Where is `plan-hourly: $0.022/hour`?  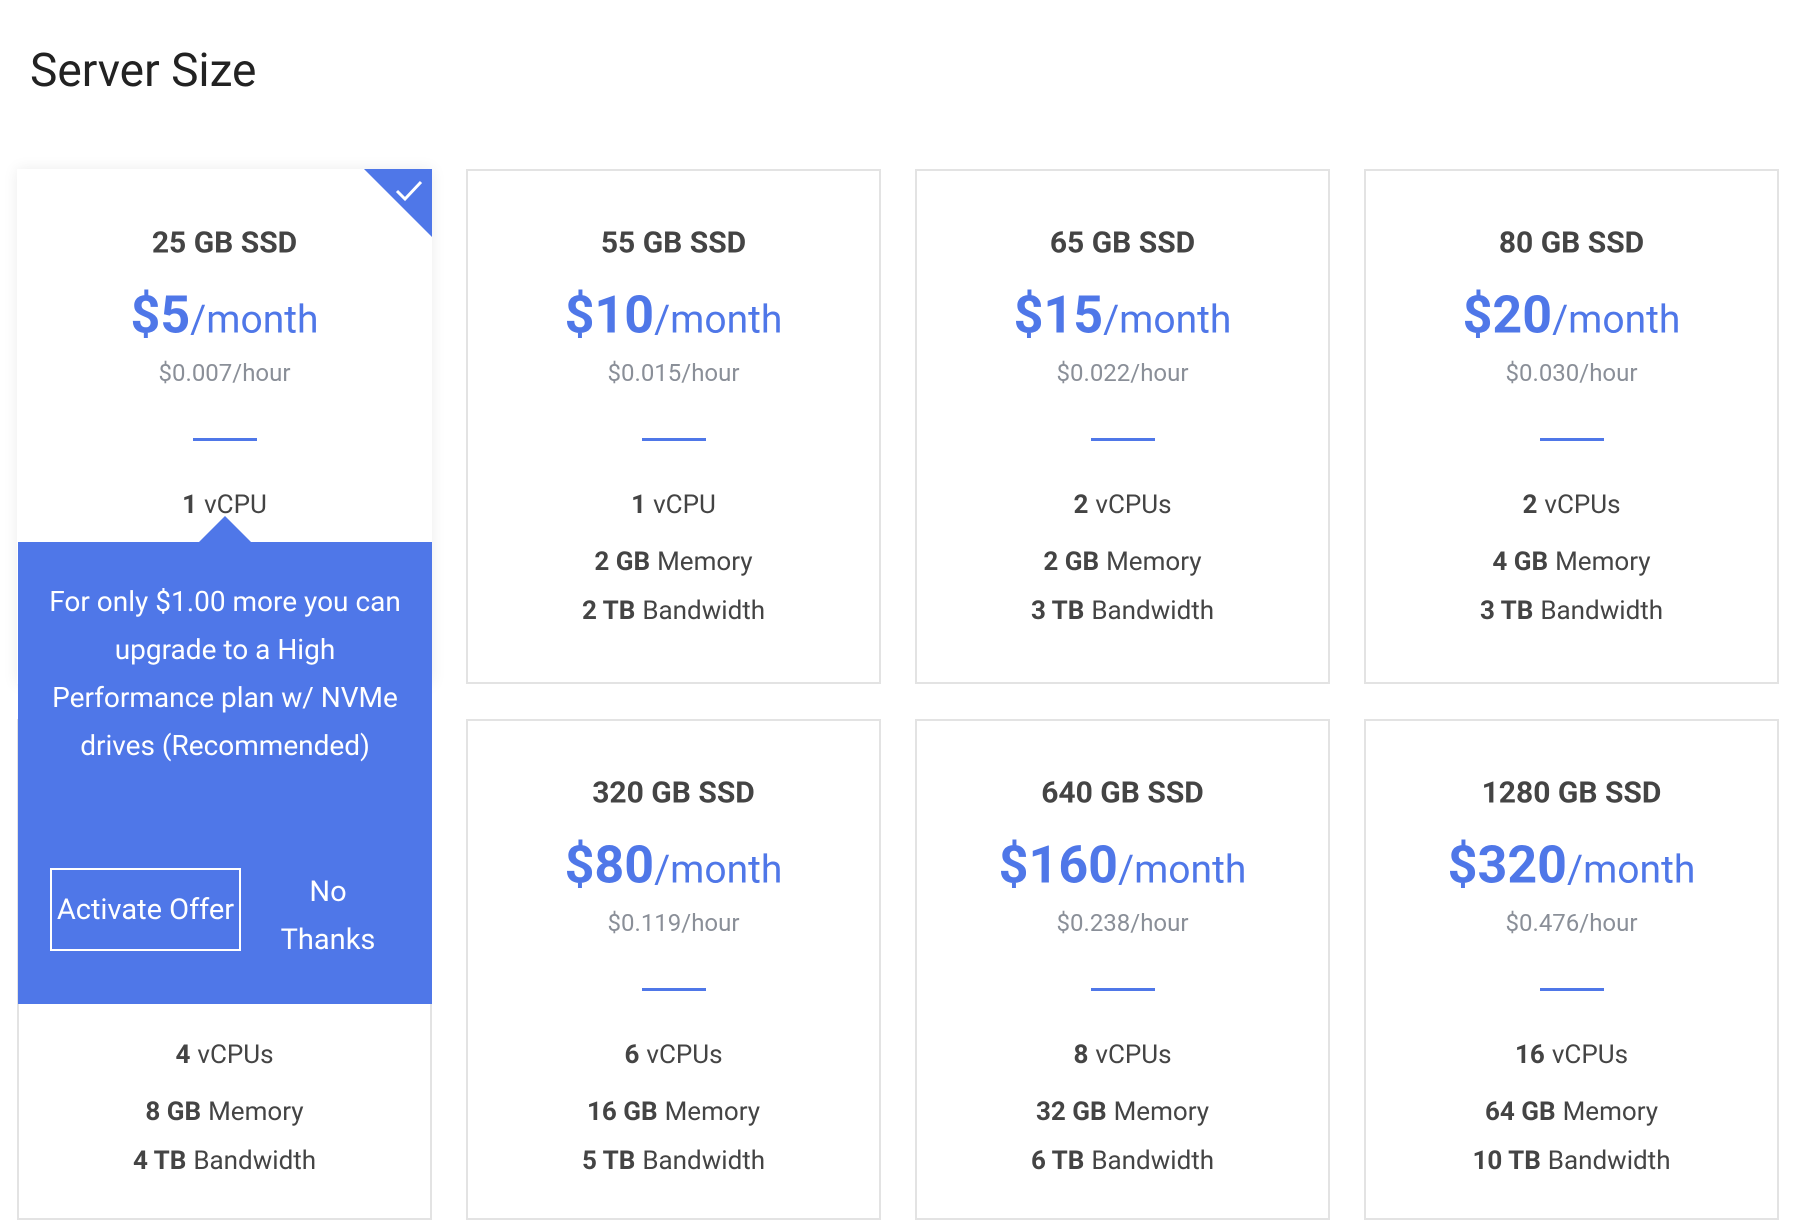
plan-hourly: $0.022/hour is located at coordinates (1122, 373).